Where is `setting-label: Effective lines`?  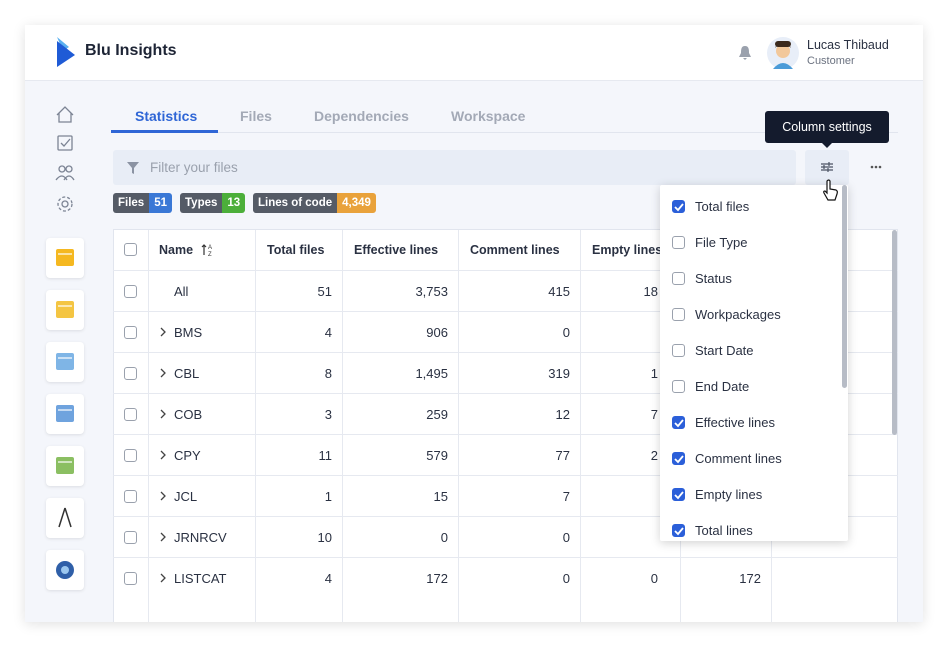 setting-label: Effective lines is located at coordinates (735, 422).